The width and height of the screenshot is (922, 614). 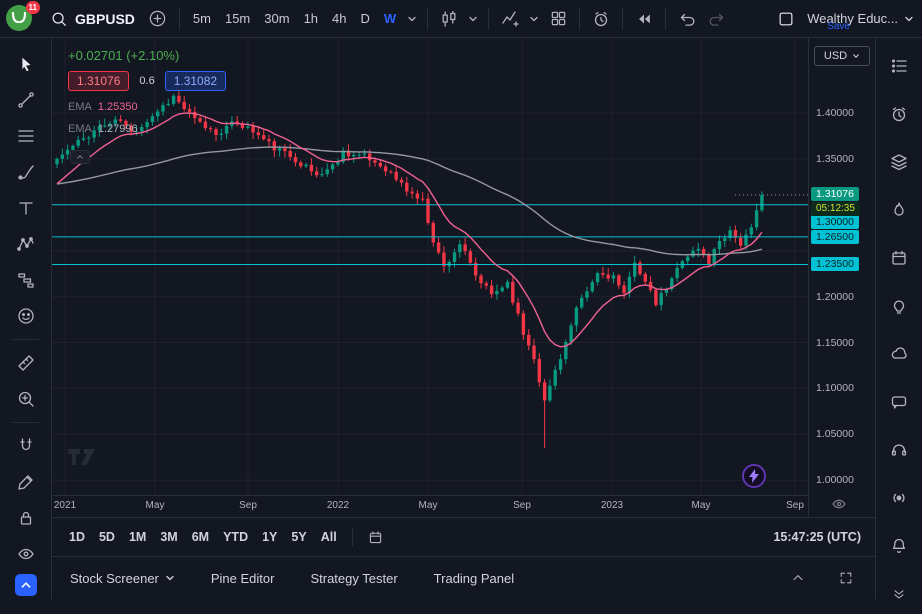 What do you see at coordinates (106, 537) in the screenshot?
I see `range-5d: 5D` at bounding box center [106, 537].